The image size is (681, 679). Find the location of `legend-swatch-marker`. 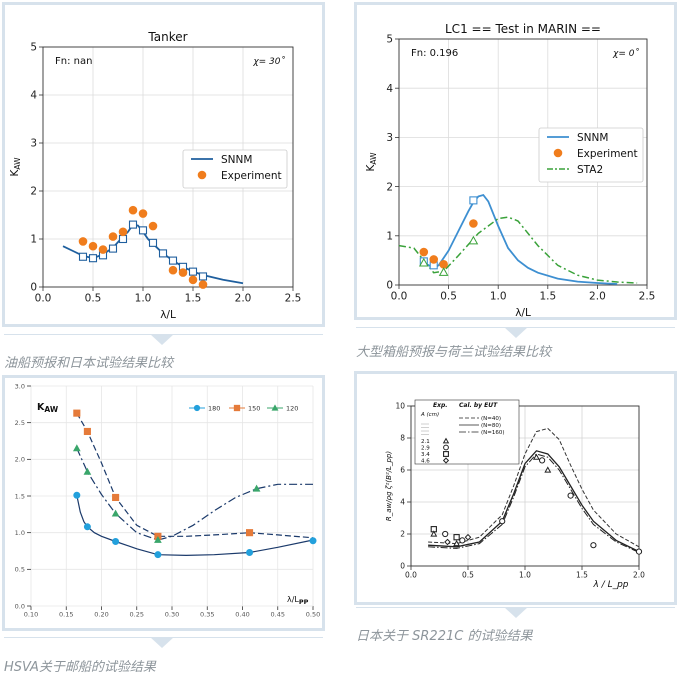

legend-swatch-marker is located at coordinates (197, 408).